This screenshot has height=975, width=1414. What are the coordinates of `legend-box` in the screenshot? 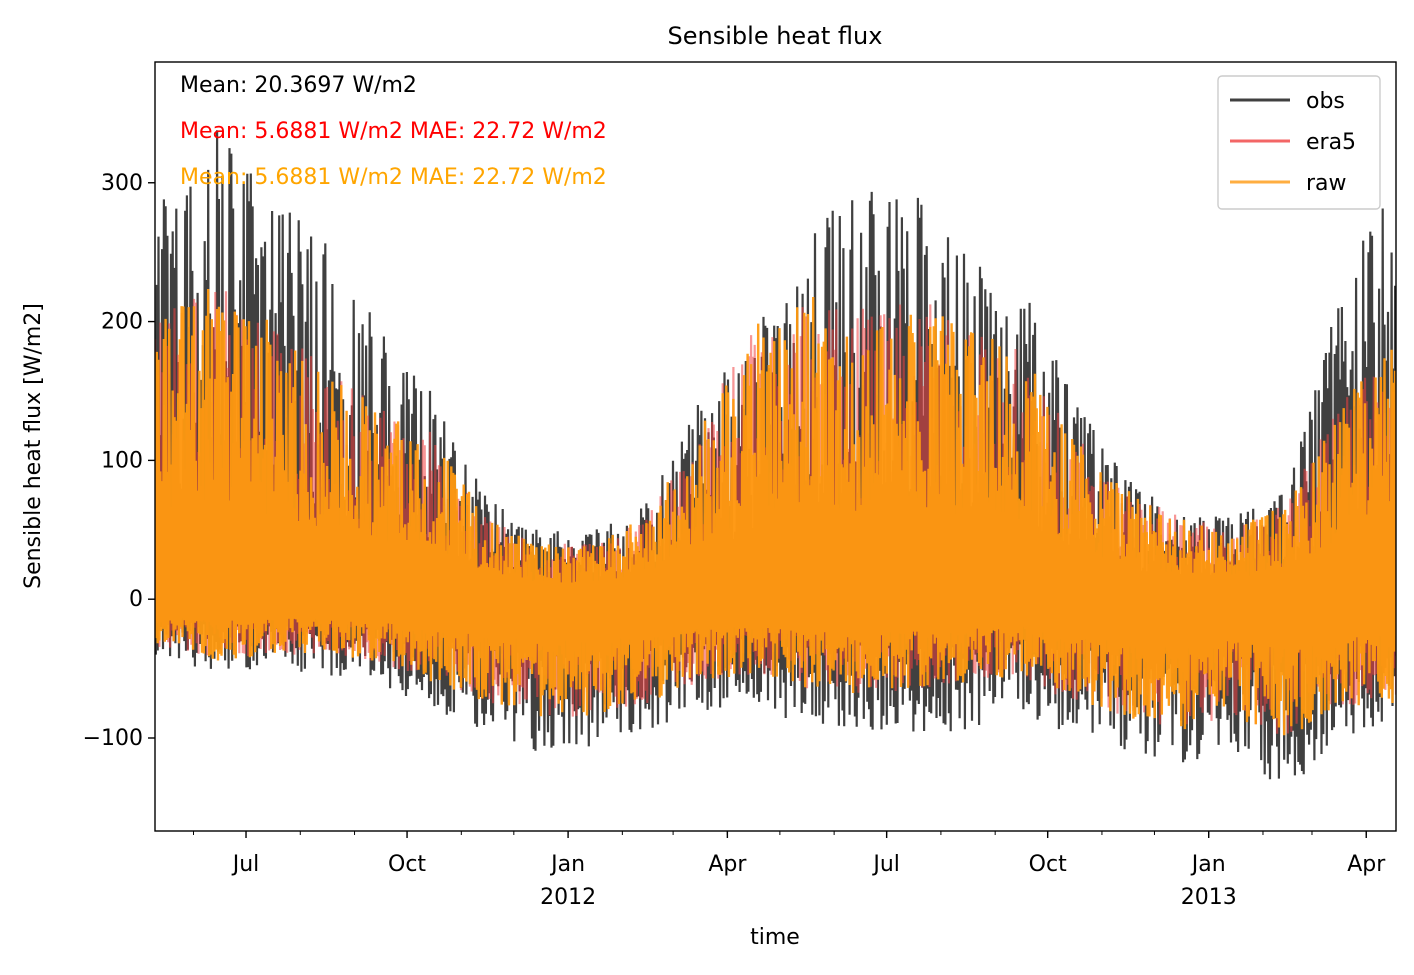 It's located at (1299, 142).